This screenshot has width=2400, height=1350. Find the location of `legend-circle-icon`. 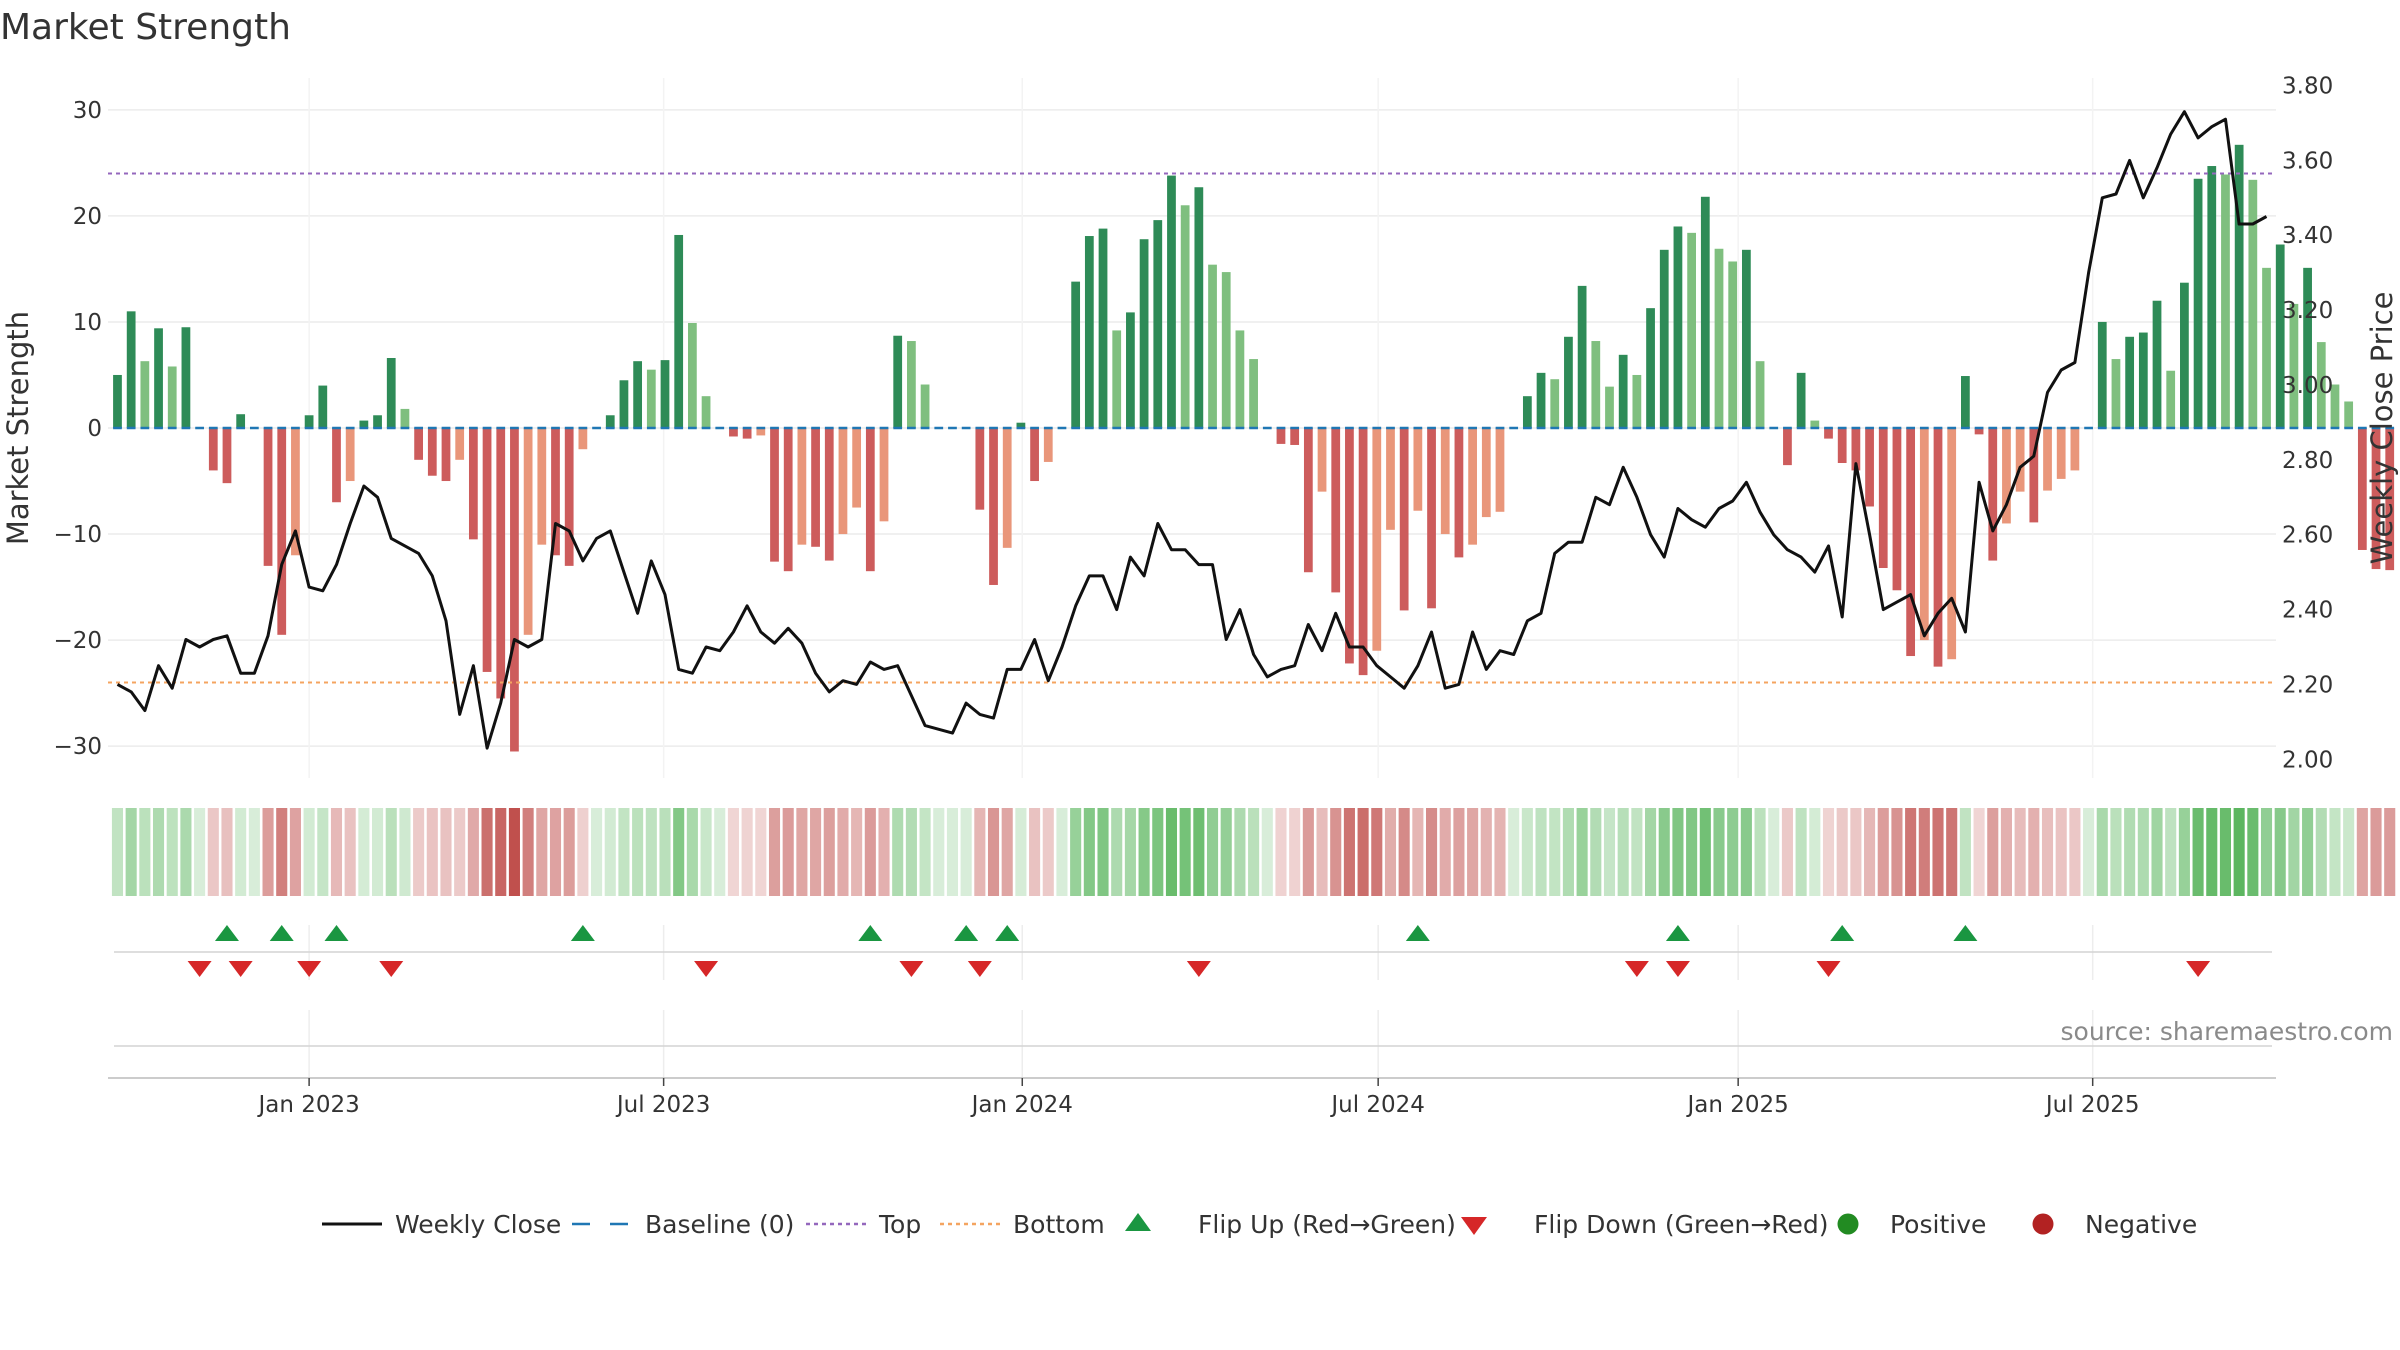

legend-circle-icon is located at coordinates (2043, 1224).